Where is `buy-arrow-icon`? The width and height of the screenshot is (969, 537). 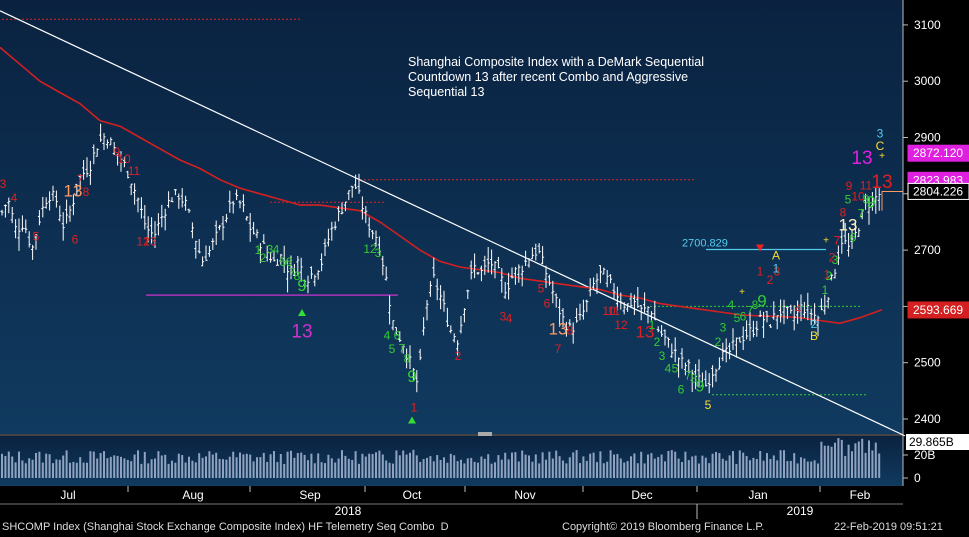 buy-arrow-icon is located at coordinates (412, 420).